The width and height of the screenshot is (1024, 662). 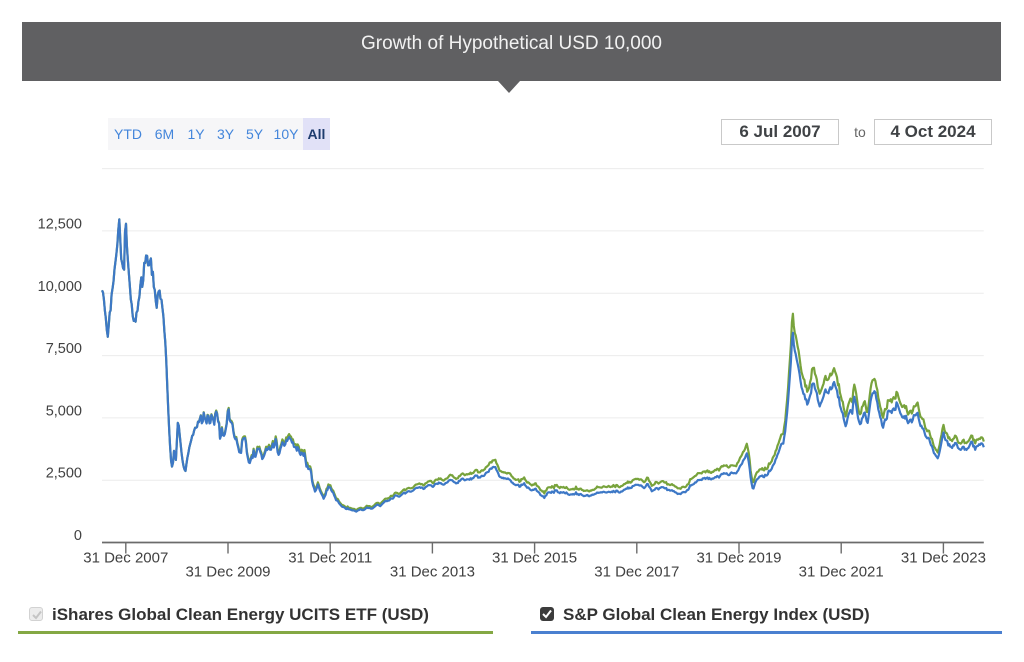 What do you see at coordinates (534, 558) in the screenshot?
I see `svg-text: 31 Dec 2015` at bounding box center [534, 558].